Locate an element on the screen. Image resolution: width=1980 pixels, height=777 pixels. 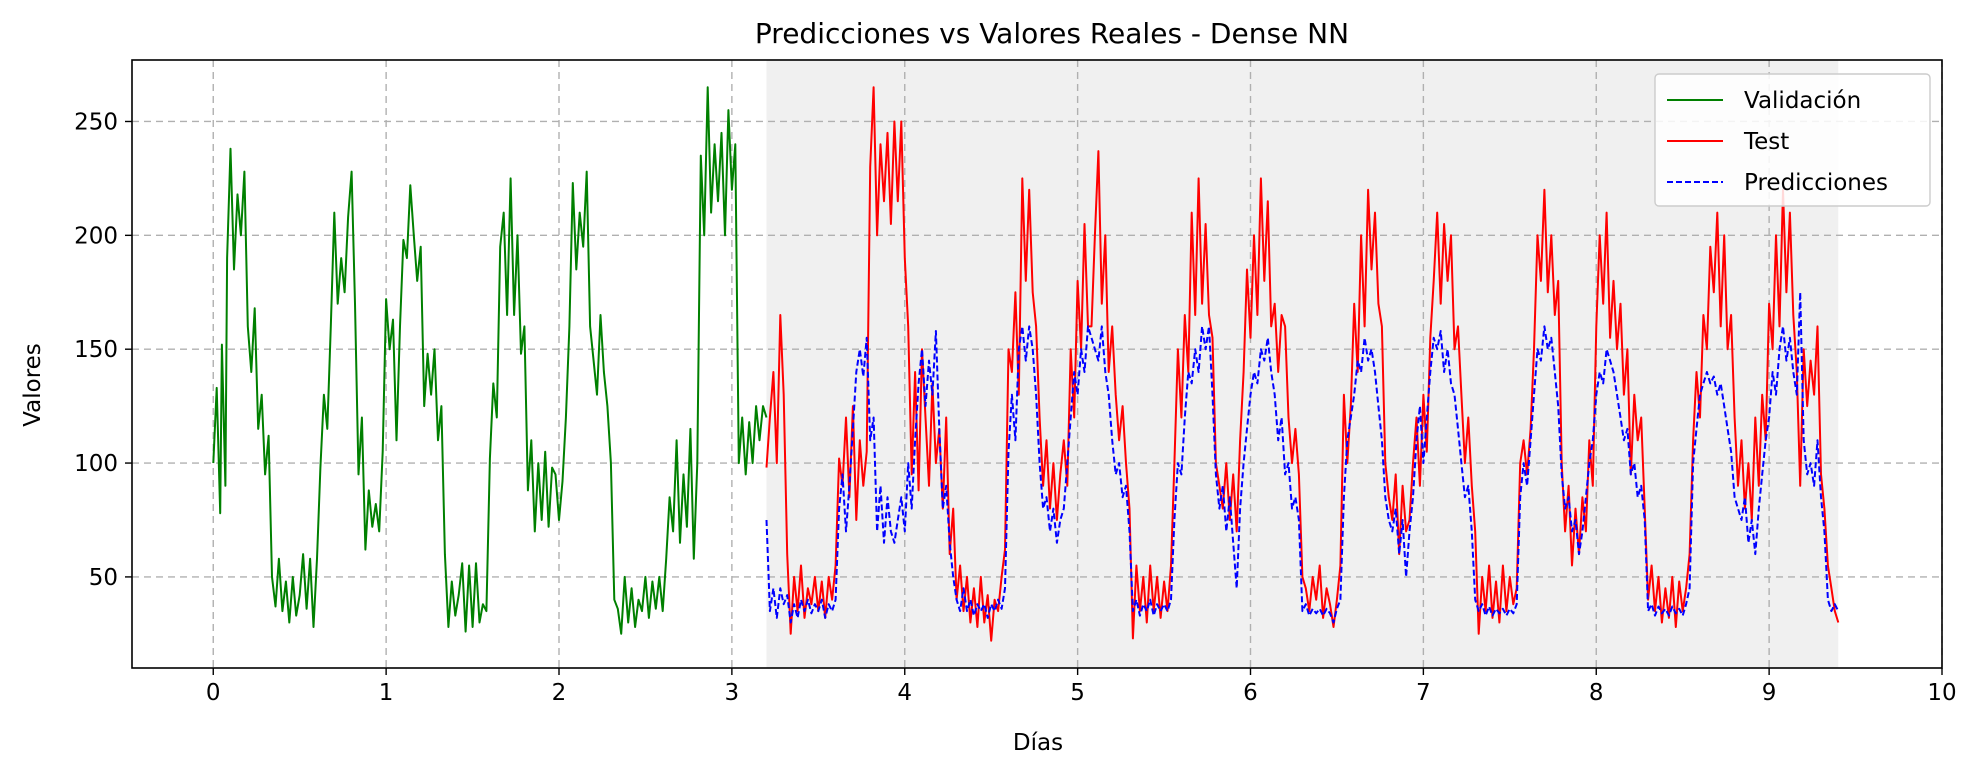
x-tick-label: 5 is located at coordinates (1077, 693).